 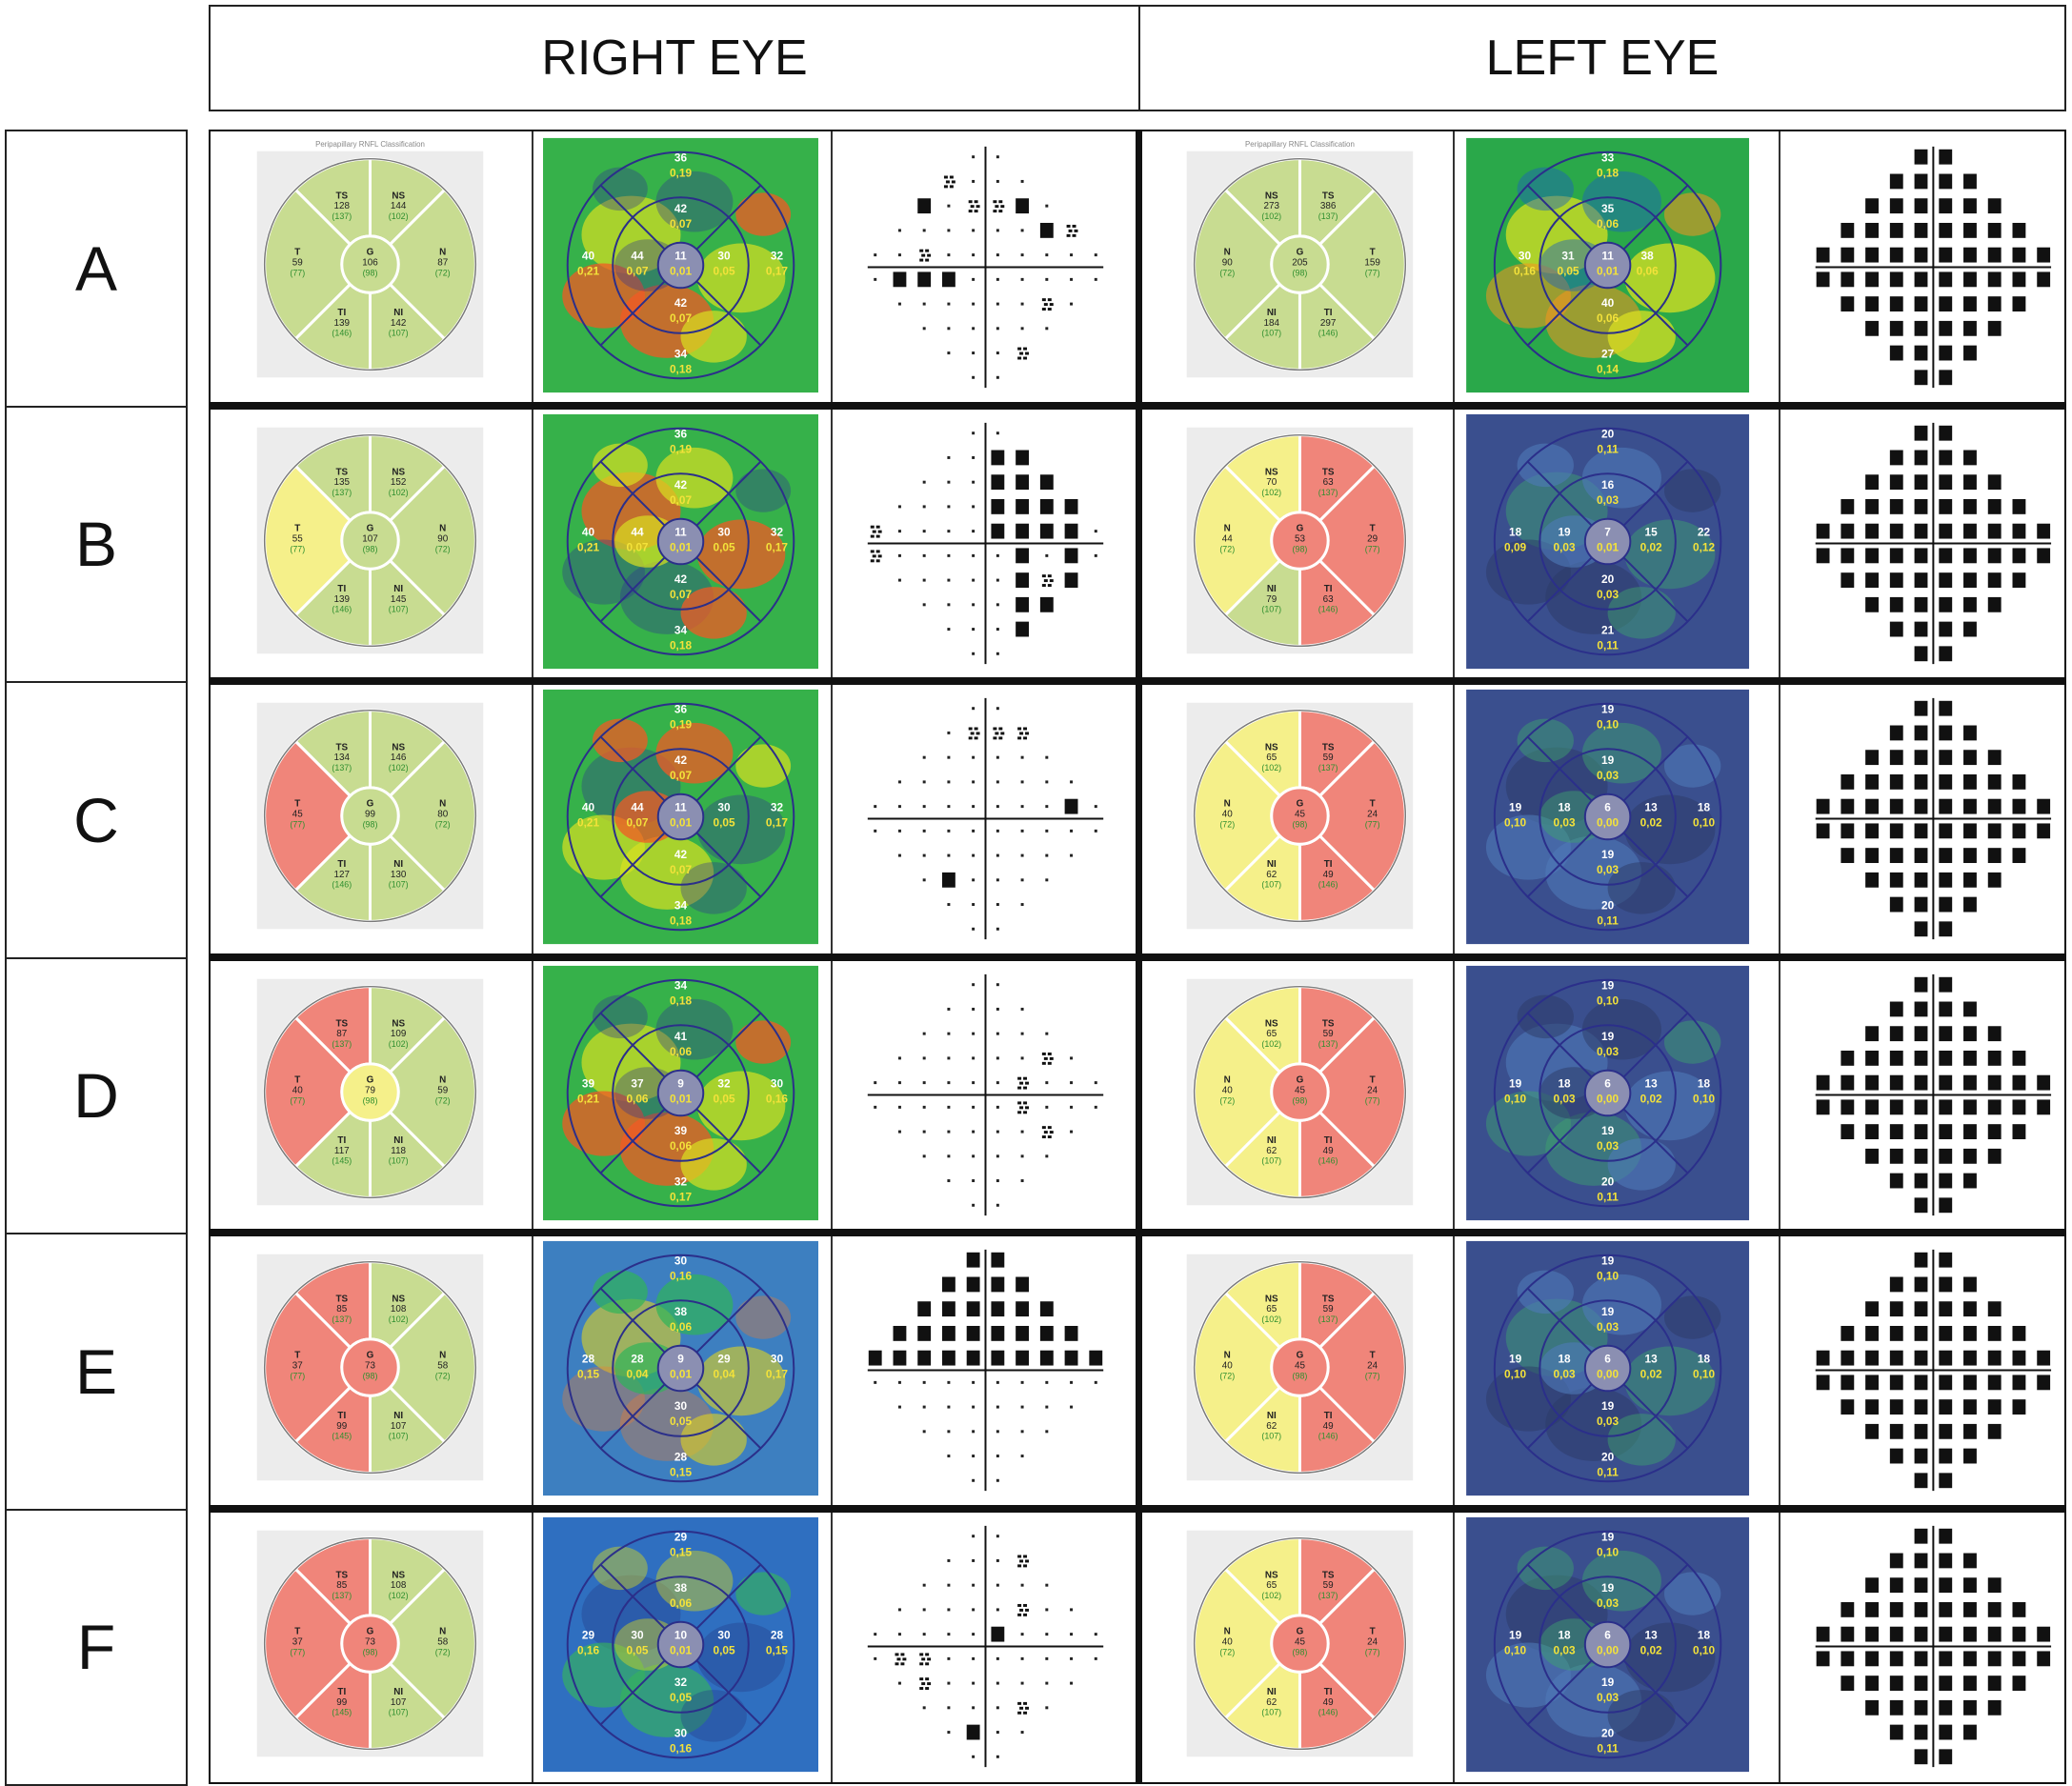 I want to click on row-label-a: A, so click(x=96, y=269).